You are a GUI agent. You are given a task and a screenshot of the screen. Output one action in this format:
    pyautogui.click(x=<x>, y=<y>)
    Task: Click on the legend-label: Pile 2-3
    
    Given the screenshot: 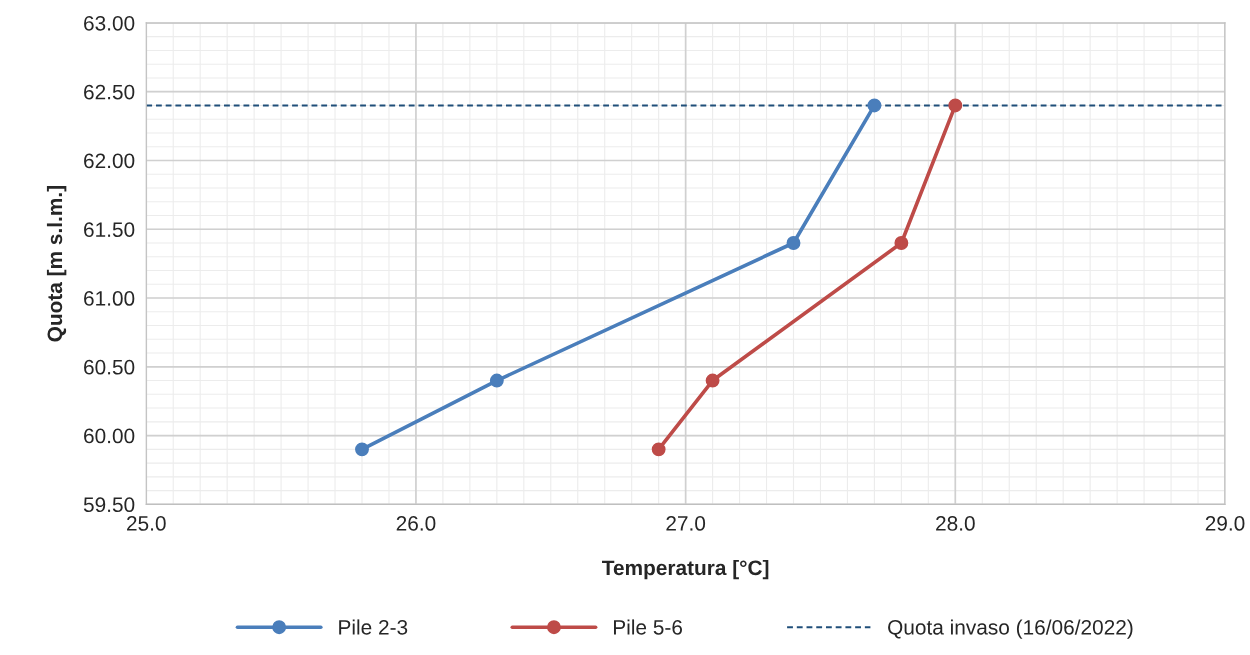 What is the action you would take?
    pyautogui.click(x=373, y=627)
    